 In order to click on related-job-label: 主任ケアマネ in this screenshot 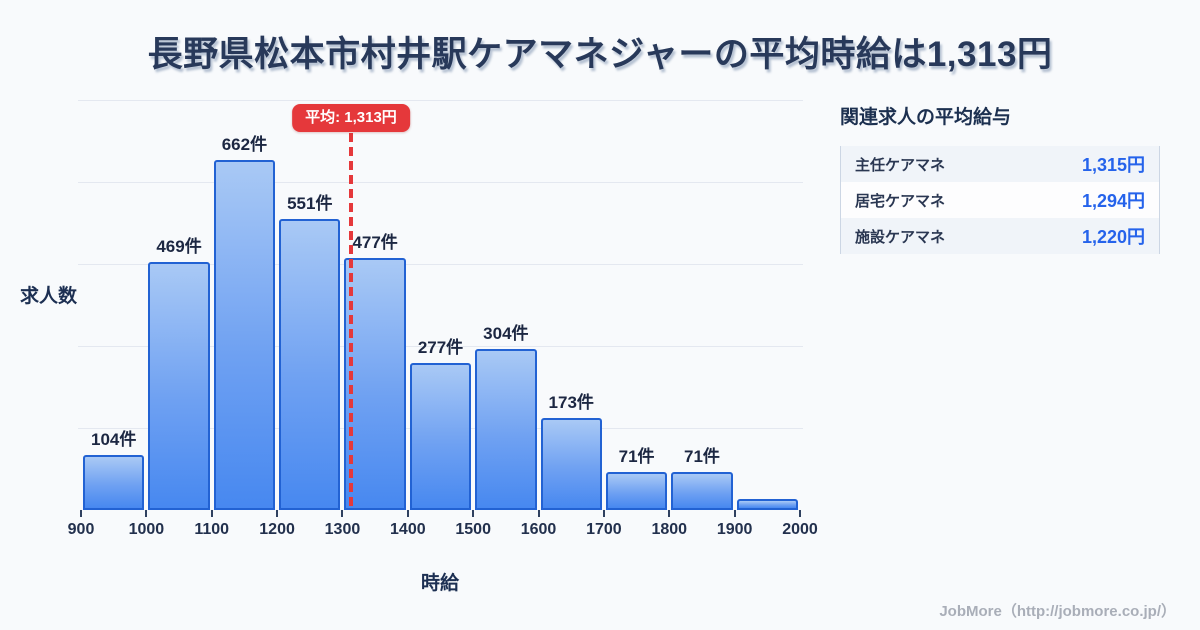, I will do `click(900, 165)`.